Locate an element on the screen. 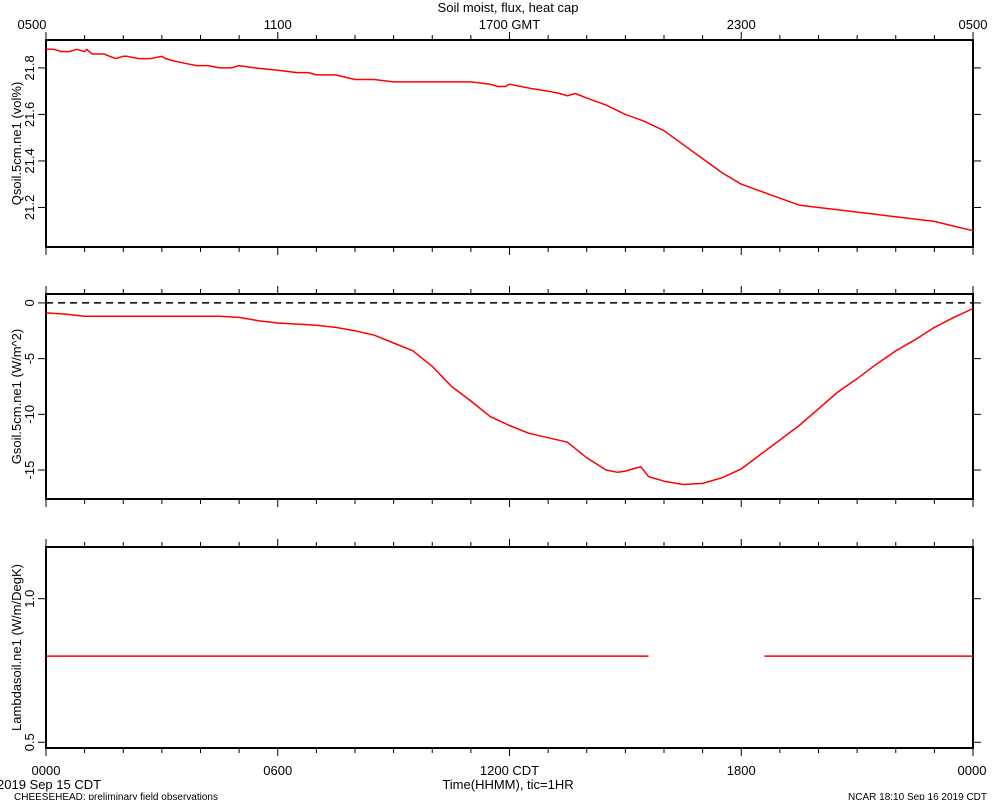 Image resolution: width=1000 pixels, height=800 pixels. y-tick-label: 21.2 is located at coordinates (29, 207).